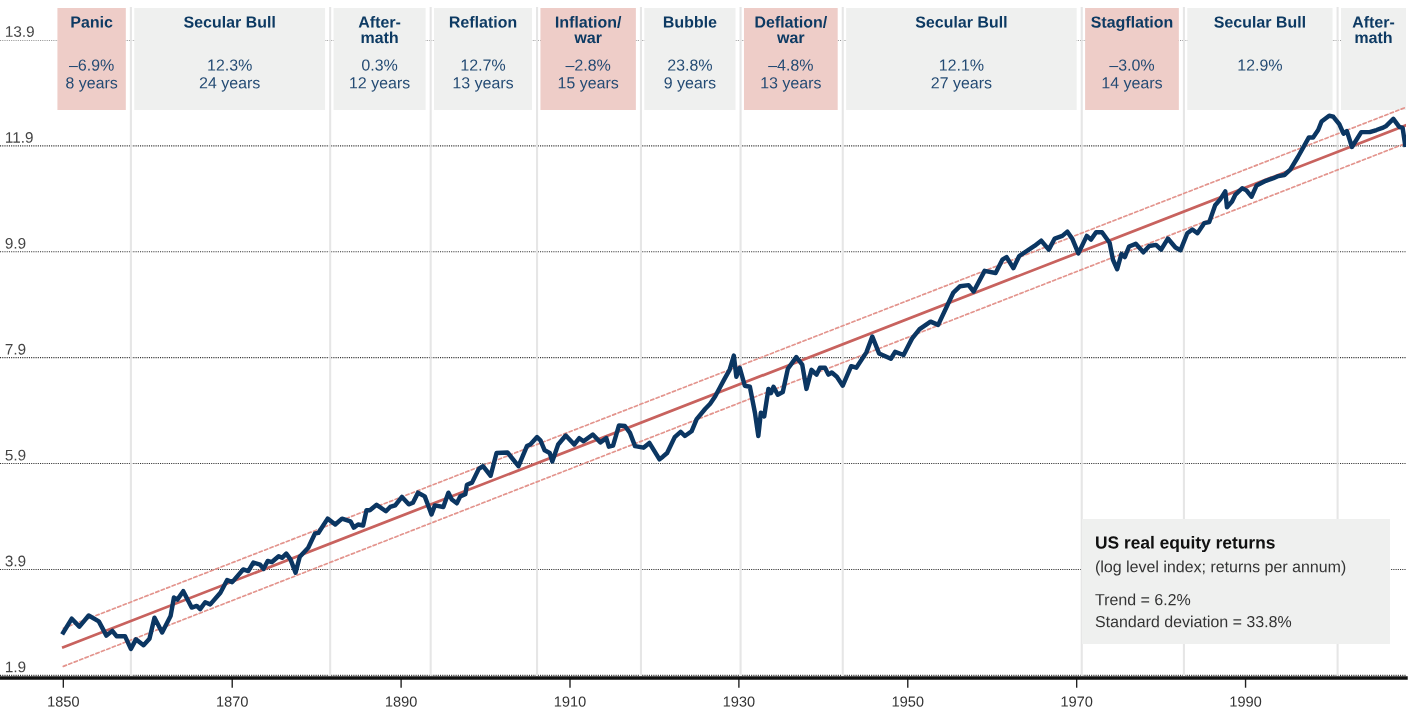 The image size is (1411, 716). What do you see at coordinates (15, 455) in the screenshot?
I see `y-tick-label: 5.9` at bounding box center [15, 455].